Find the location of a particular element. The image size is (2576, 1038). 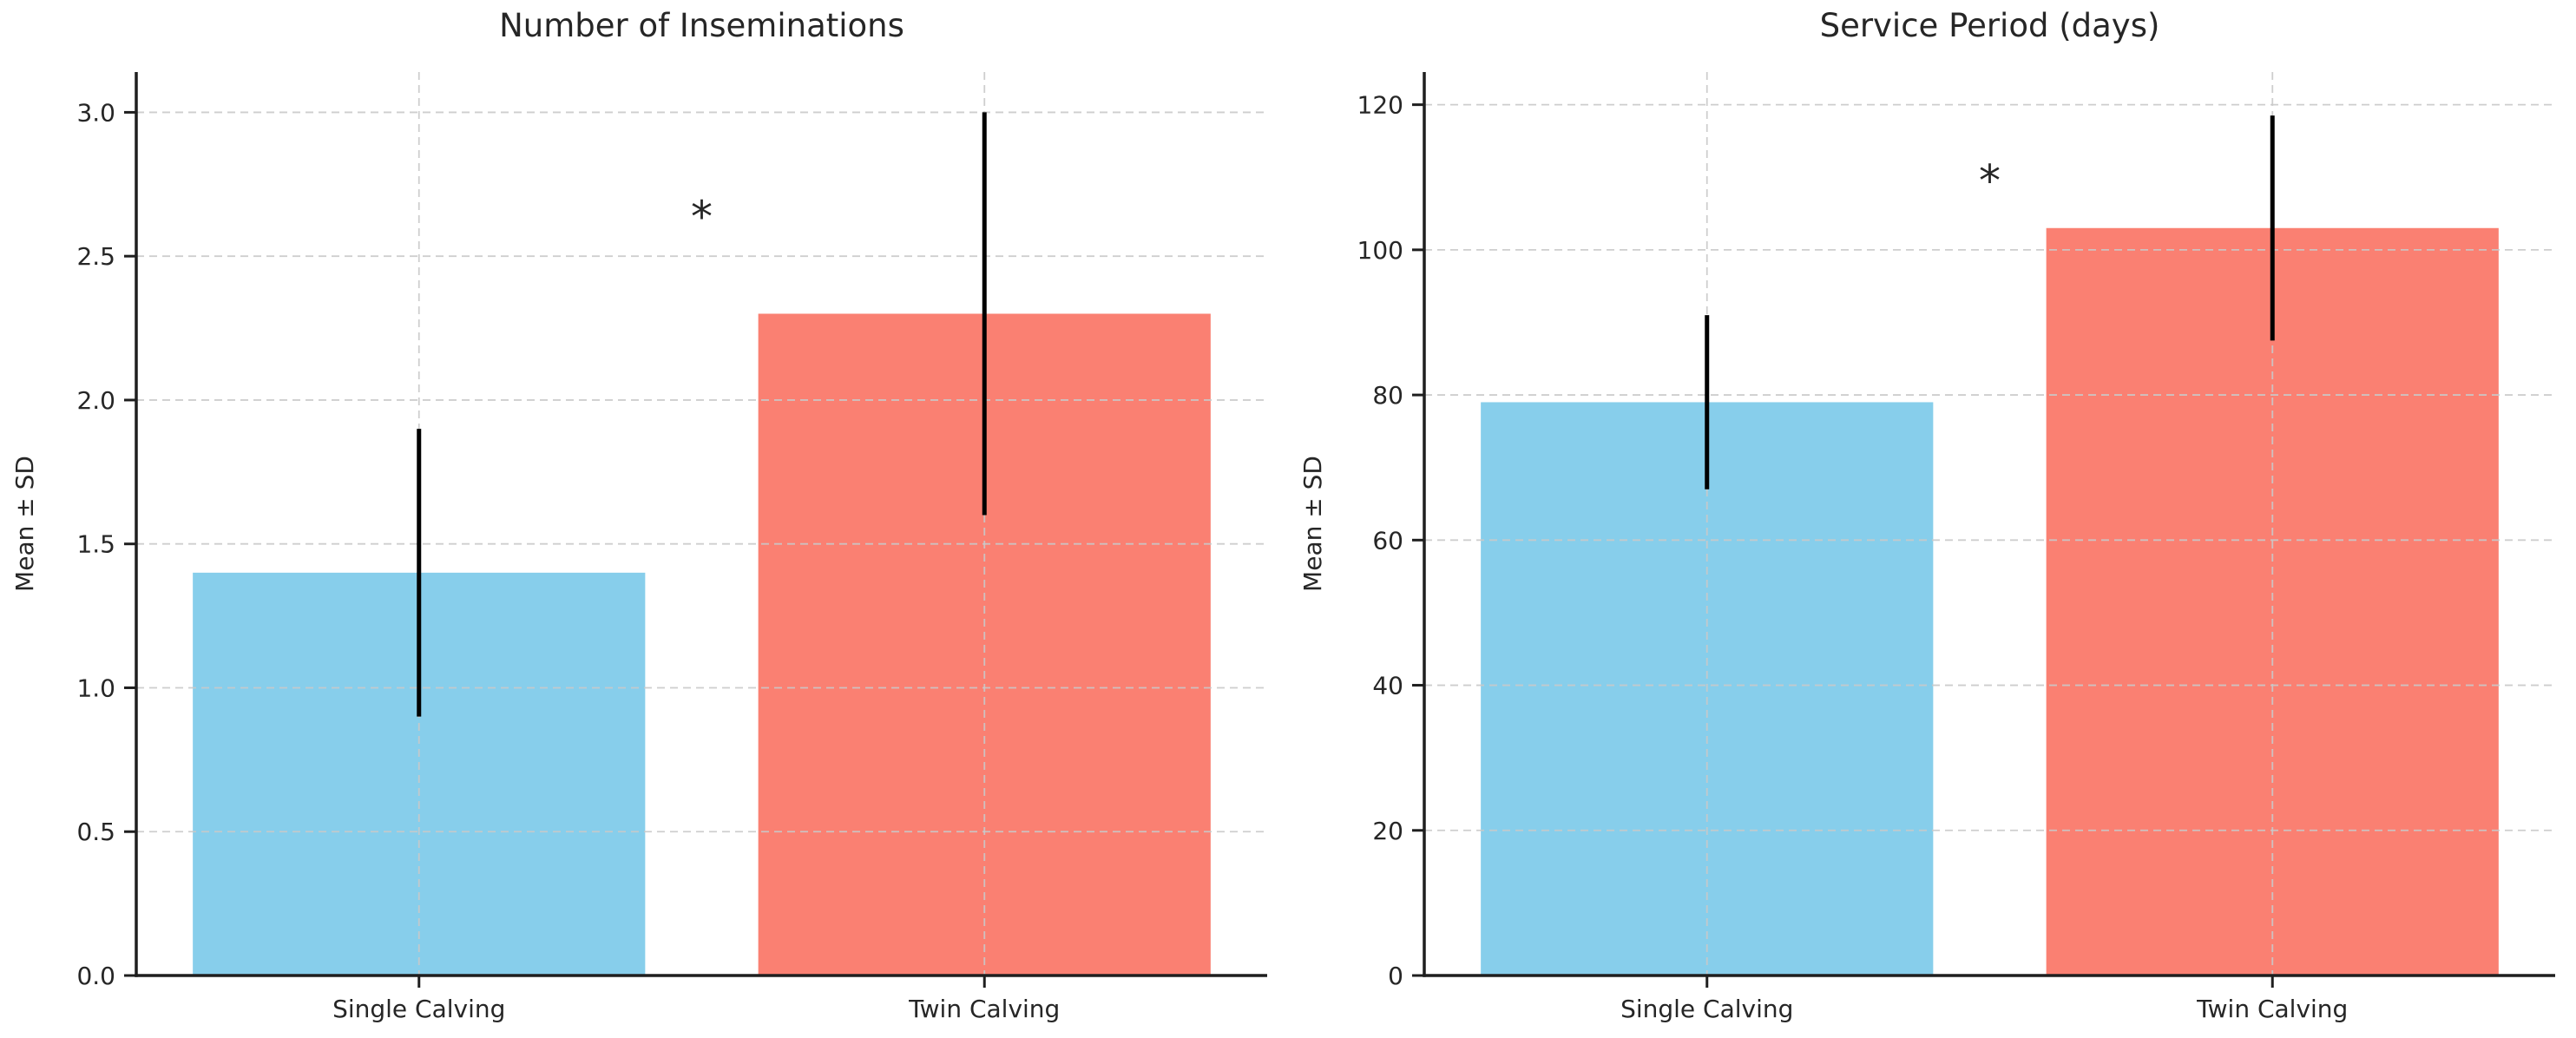

y-tick-label: 100 is located at coordinates (1380, 250).